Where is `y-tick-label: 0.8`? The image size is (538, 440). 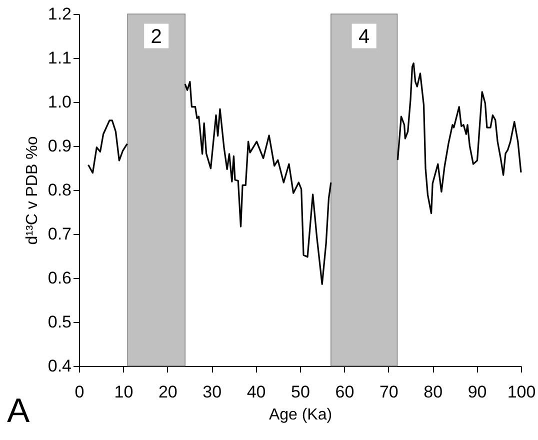
y-tick-label: 0.8 is located at coordinates (60, 190).